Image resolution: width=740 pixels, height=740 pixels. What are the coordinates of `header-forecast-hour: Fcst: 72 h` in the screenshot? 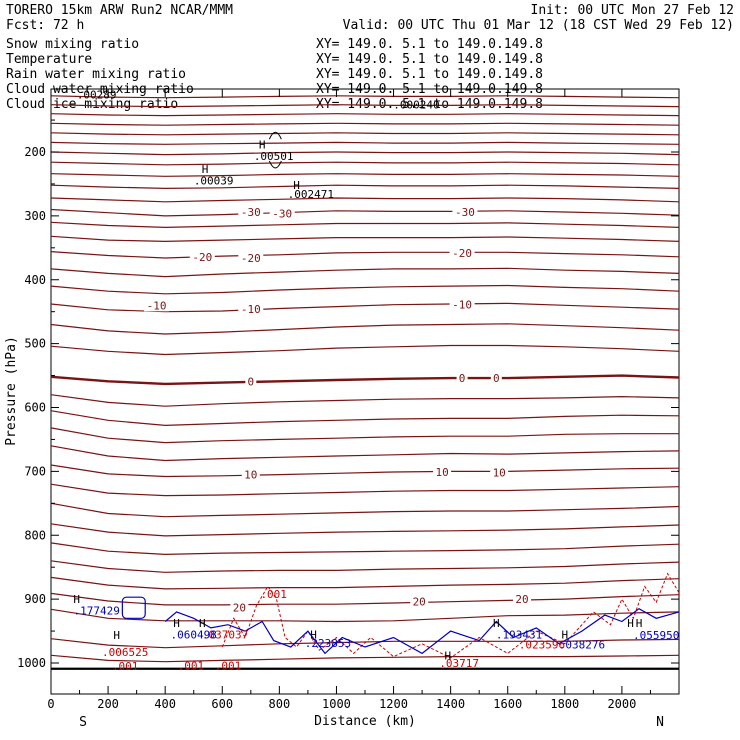 It's located at (45, 25).